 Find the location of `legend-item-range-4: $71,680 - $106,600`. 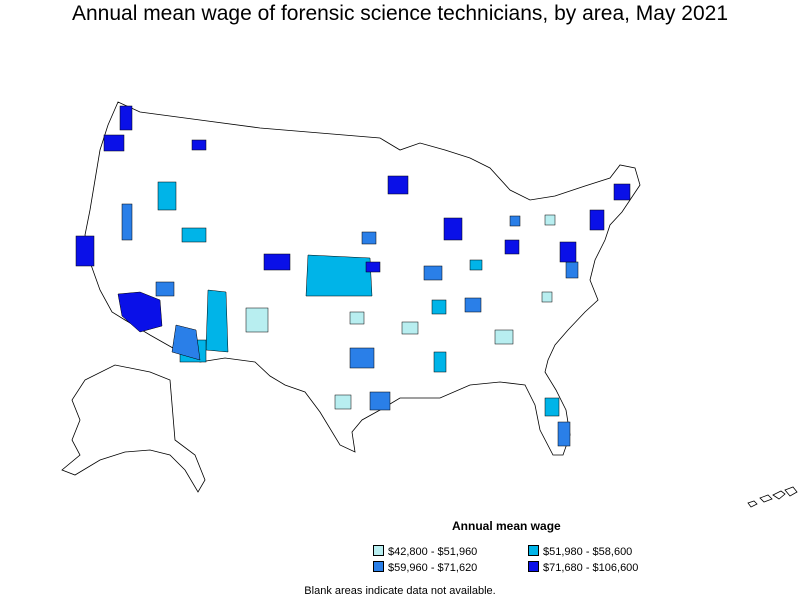

legend-item-range-4: $71,680 - $106,600 is located at coordinates (583, 567).